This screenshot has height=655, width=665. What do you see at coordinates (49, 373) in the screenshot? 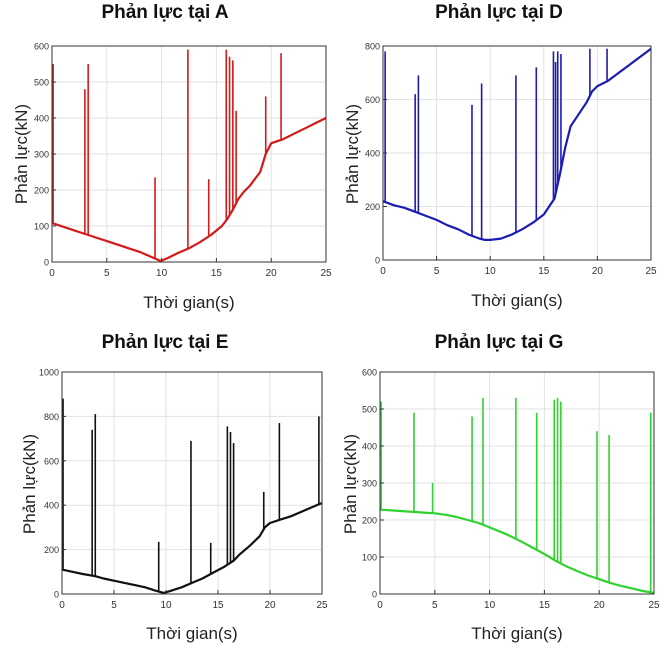
I see `y-tick-label: 1000` at bounding box center [49, 373].